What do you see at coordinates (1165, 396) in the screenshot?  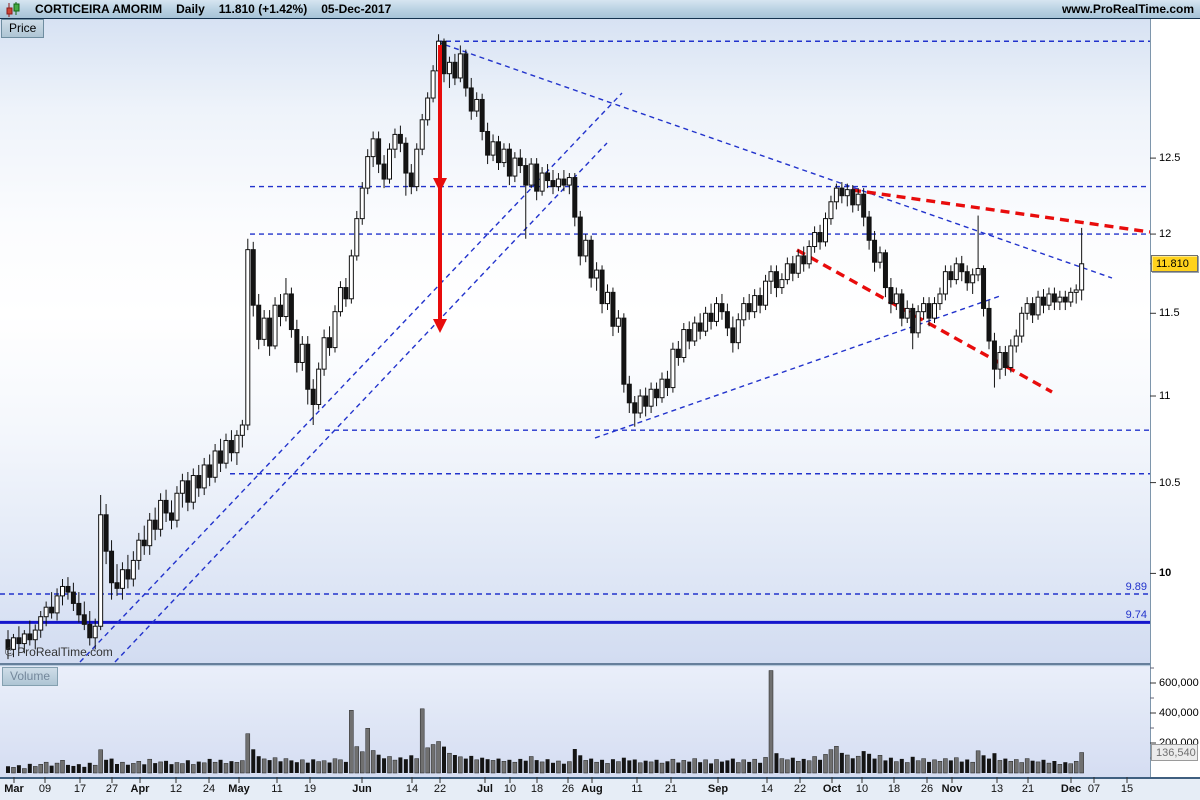 I see `price-axis-label: 11` at bounding box center [1165, 396].